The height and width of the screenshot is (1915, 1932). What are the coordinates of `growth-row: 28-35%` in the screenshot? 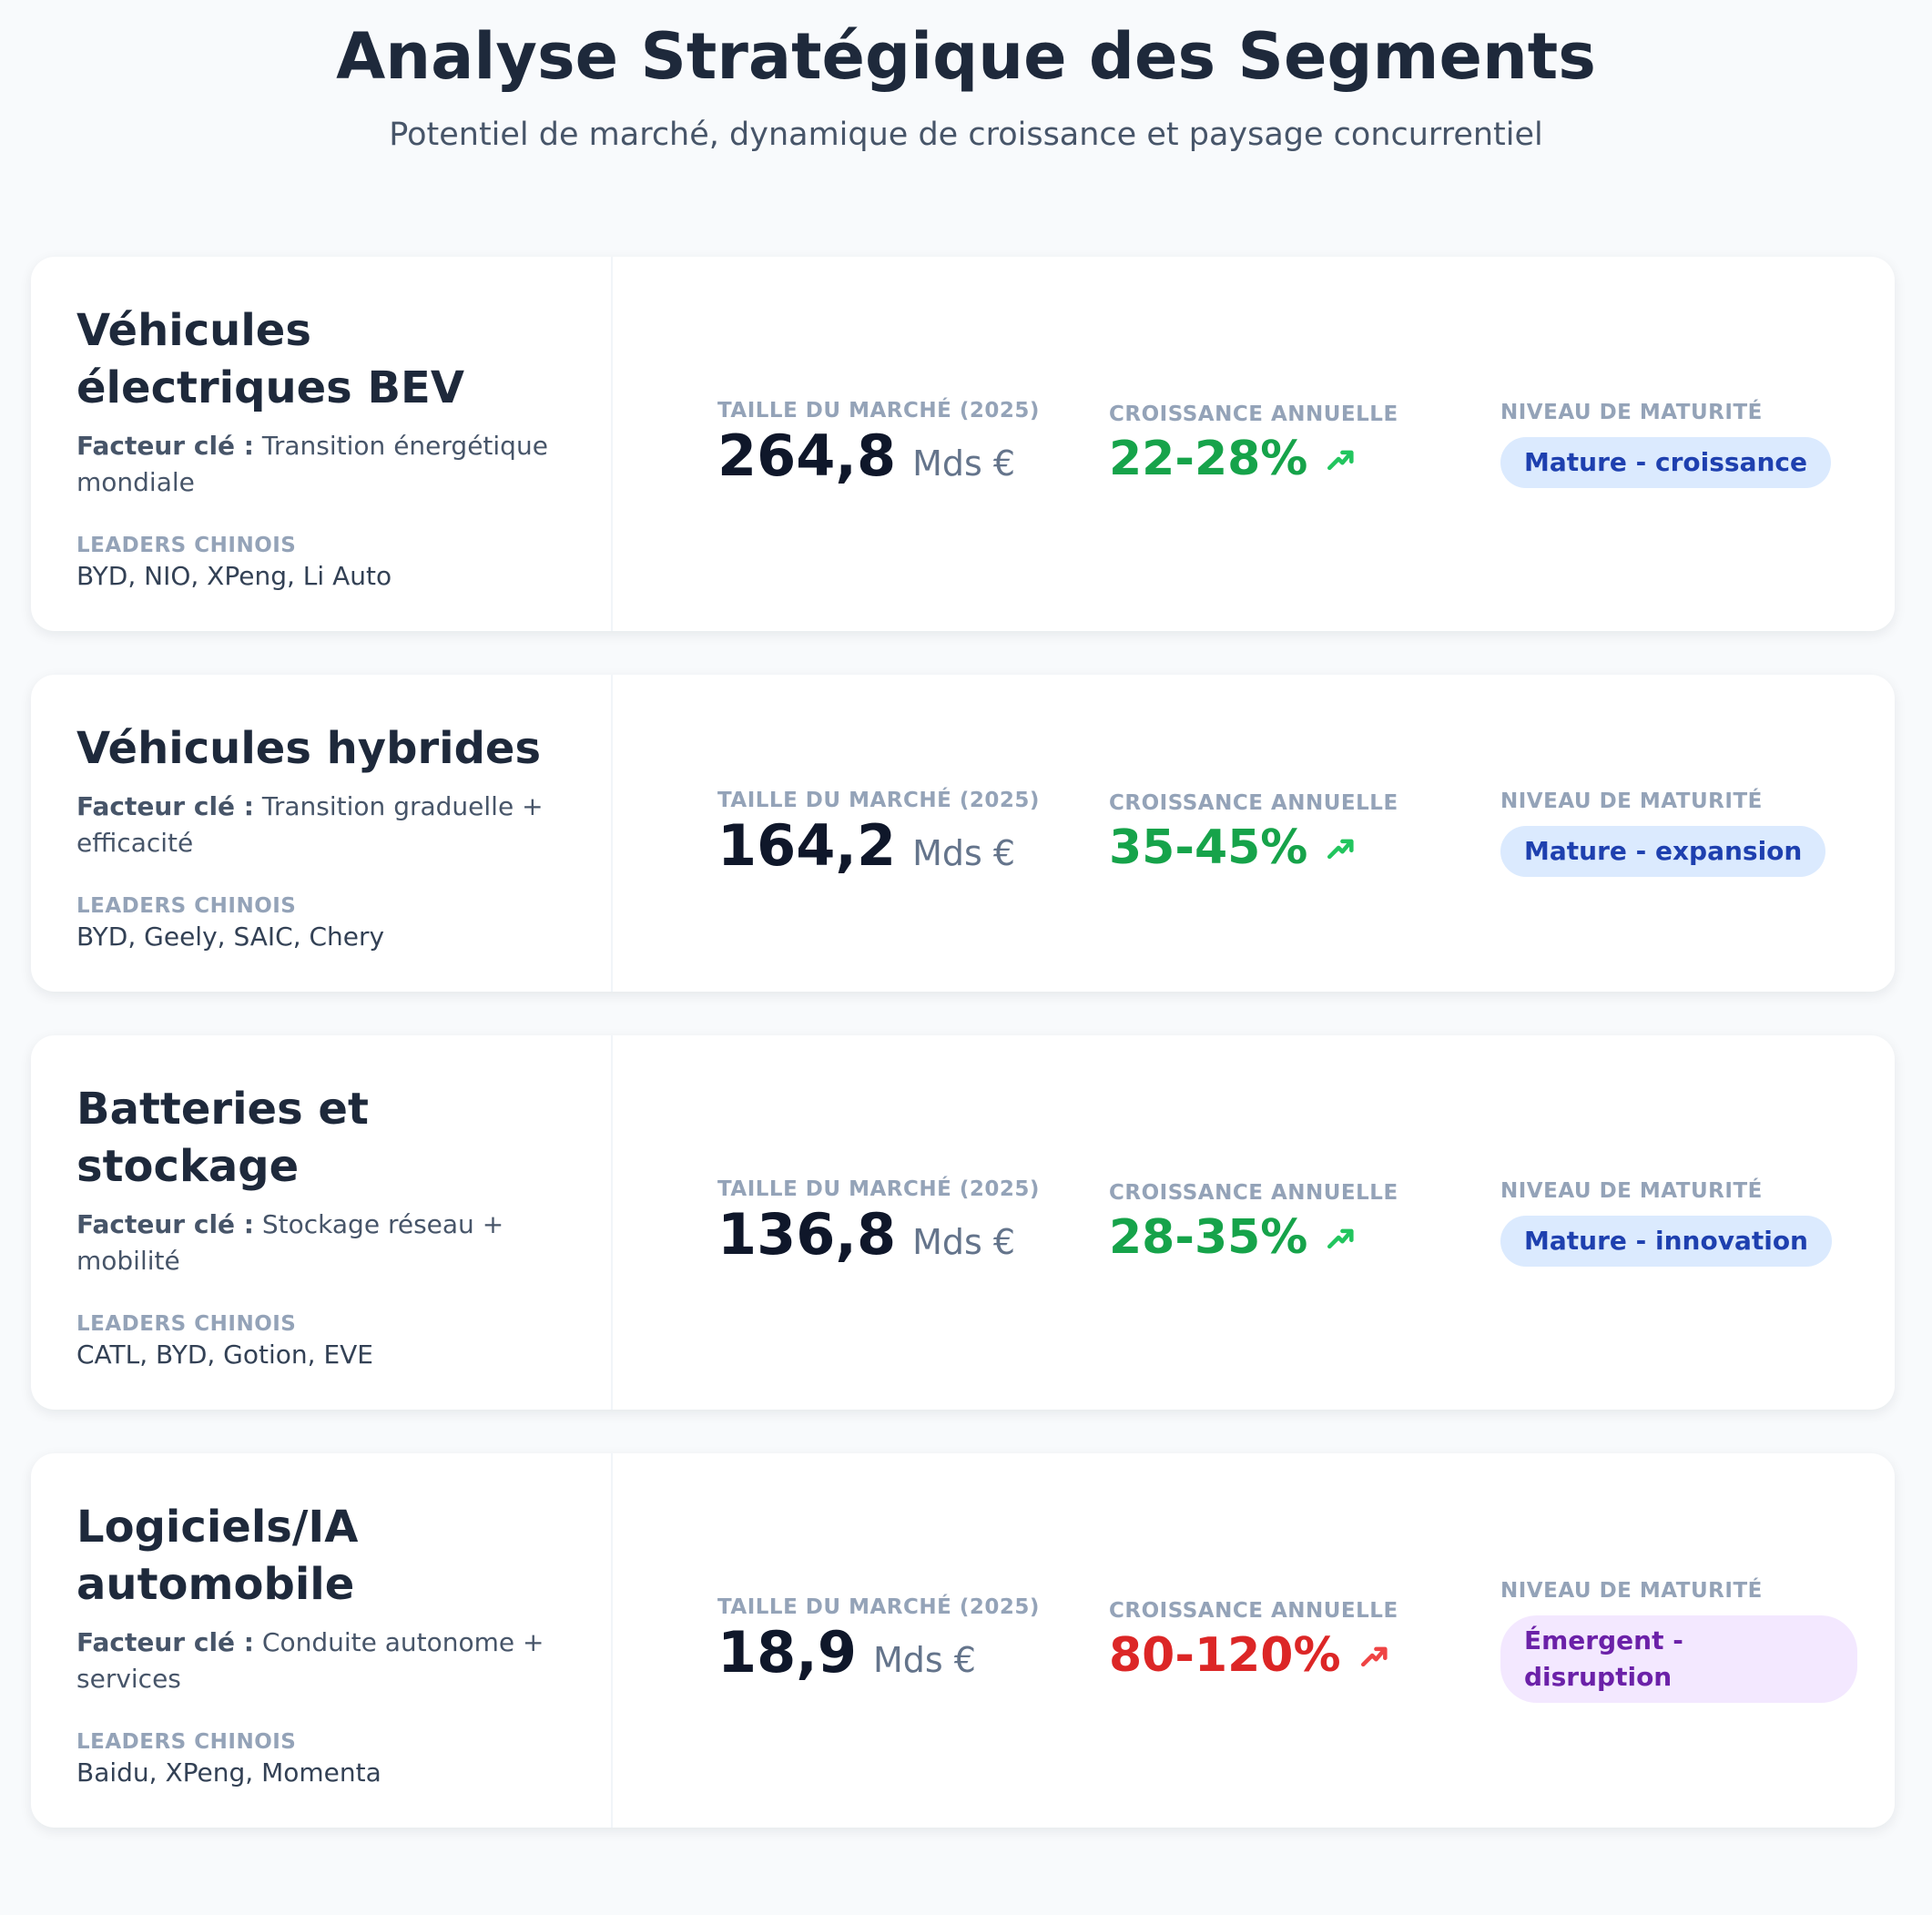 It's located at (1305, 1237).